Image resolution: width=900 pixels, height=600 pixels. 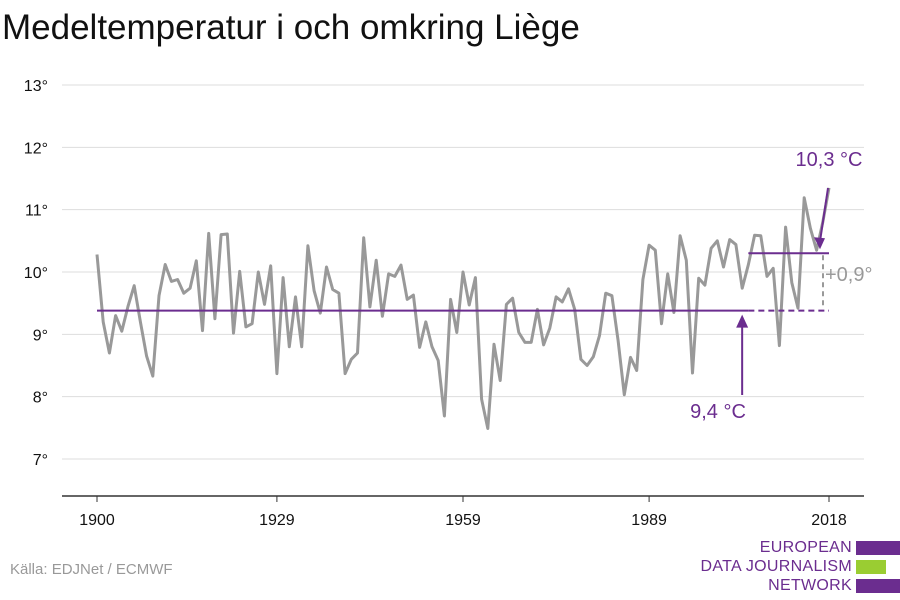 What do you see at coordinates (291, 27) in the screenshot?
I see `chart-title: Medeltemperatur i och omkring Liège` at bounding box center [291, 27].